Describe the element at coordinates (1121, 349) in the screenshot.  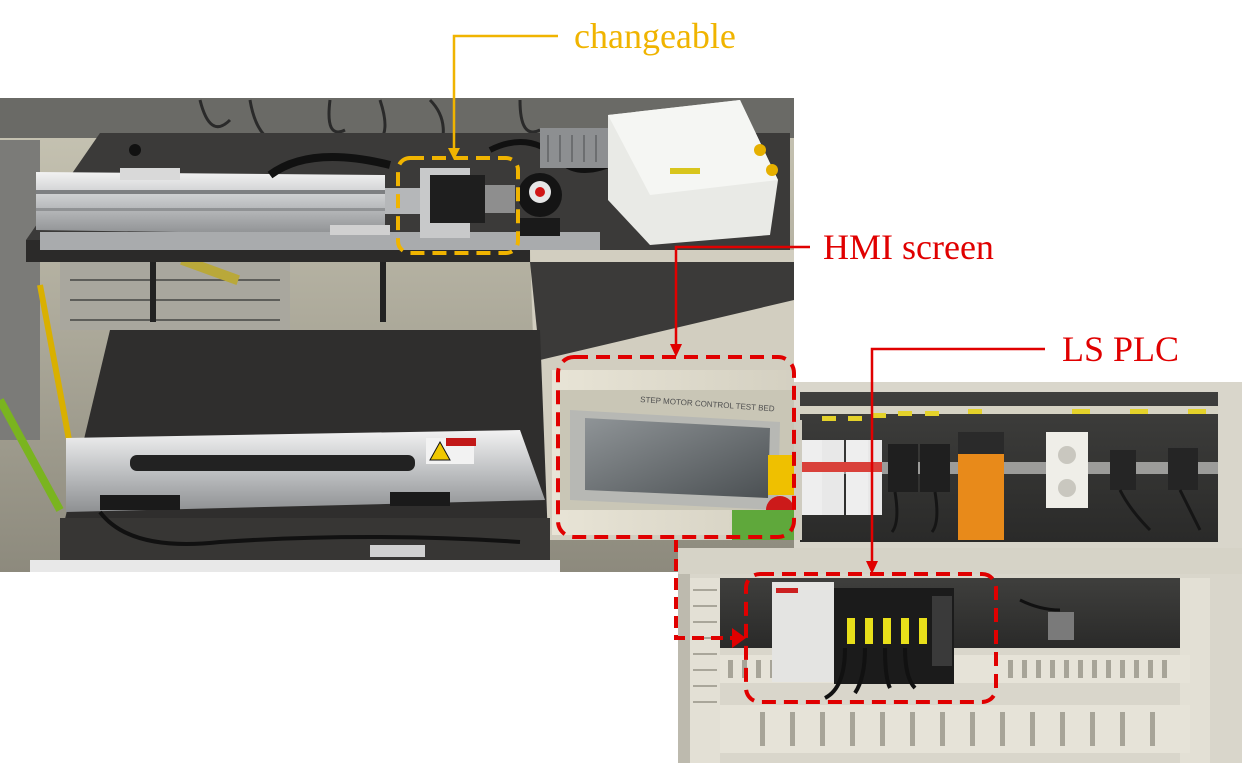
I see `ls-plc-label: LS PLC` at that location.